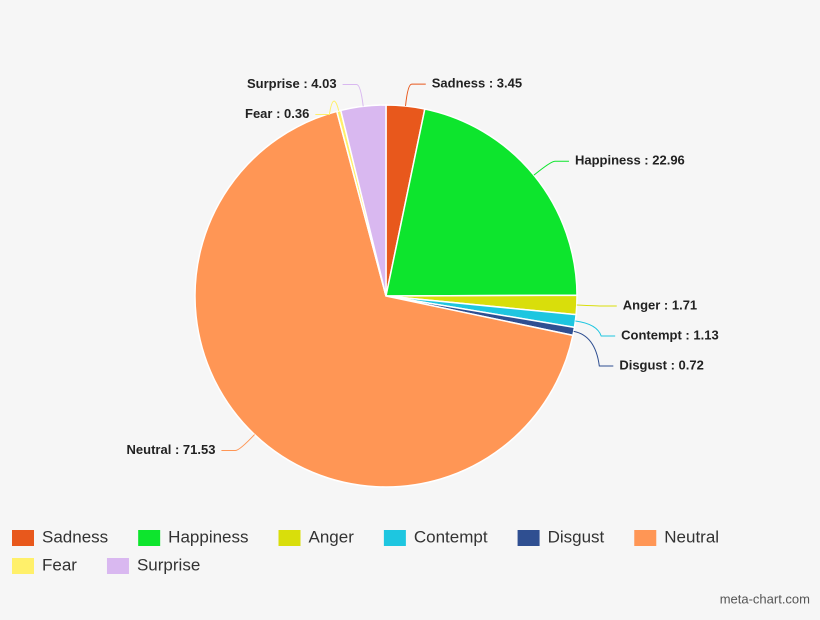  What do you see at coordinates (451, 536) in the screenshot?
I see `legend-label: Contempt` at bounding box center [451, 536].